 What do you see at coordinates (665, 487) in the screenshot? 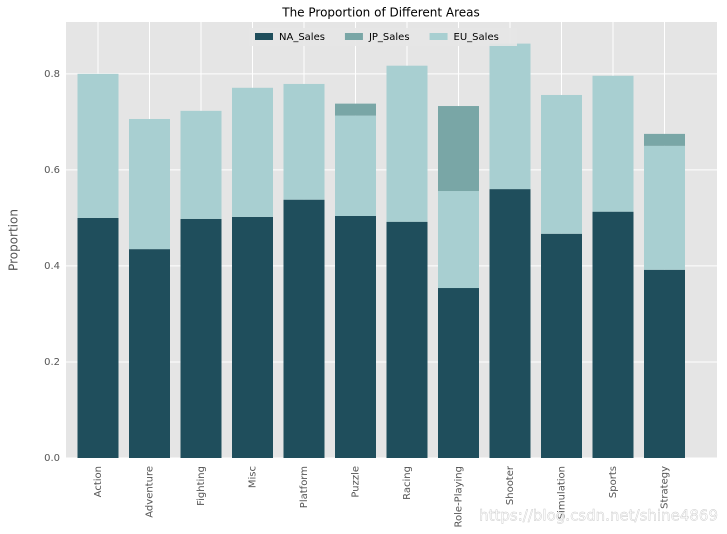
I see `x-tick-label: Strategy` at bounding box center [665, 487].